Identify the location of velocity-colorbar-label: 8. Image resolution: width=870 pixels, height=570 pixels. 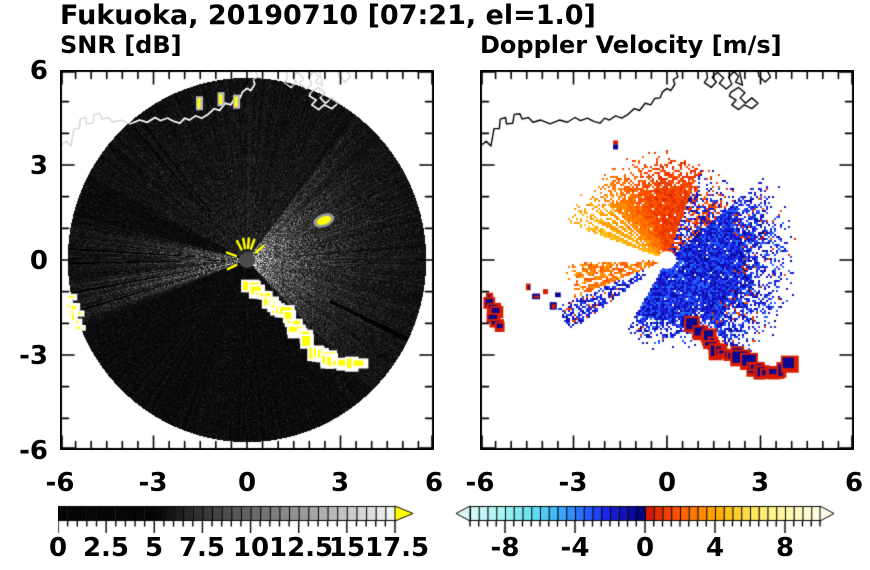
(785, 548).